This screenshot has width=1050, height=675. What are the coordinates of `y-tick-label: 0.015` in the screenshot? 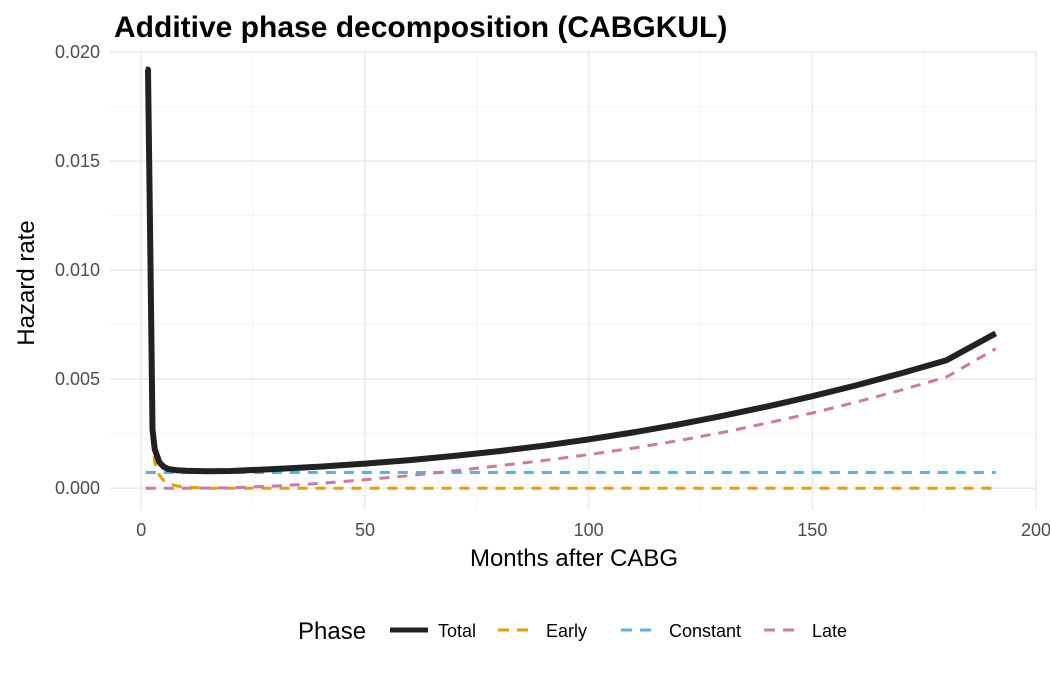 It's located at (77, 161).